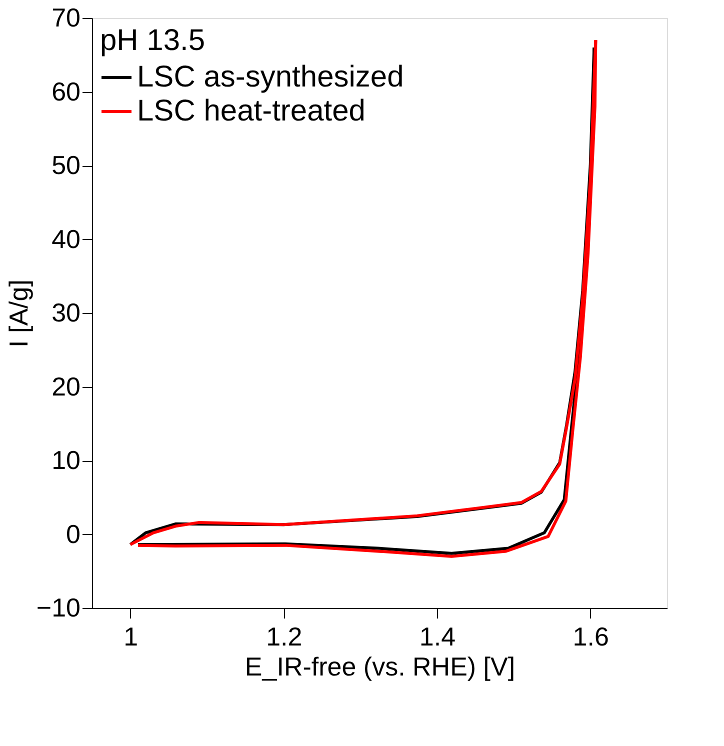 The image size is (724, 746). What do you see at coordinates (131, 637) in the screenshot?
I see `x-tick-label: 1` at bounding box center [131, 637].